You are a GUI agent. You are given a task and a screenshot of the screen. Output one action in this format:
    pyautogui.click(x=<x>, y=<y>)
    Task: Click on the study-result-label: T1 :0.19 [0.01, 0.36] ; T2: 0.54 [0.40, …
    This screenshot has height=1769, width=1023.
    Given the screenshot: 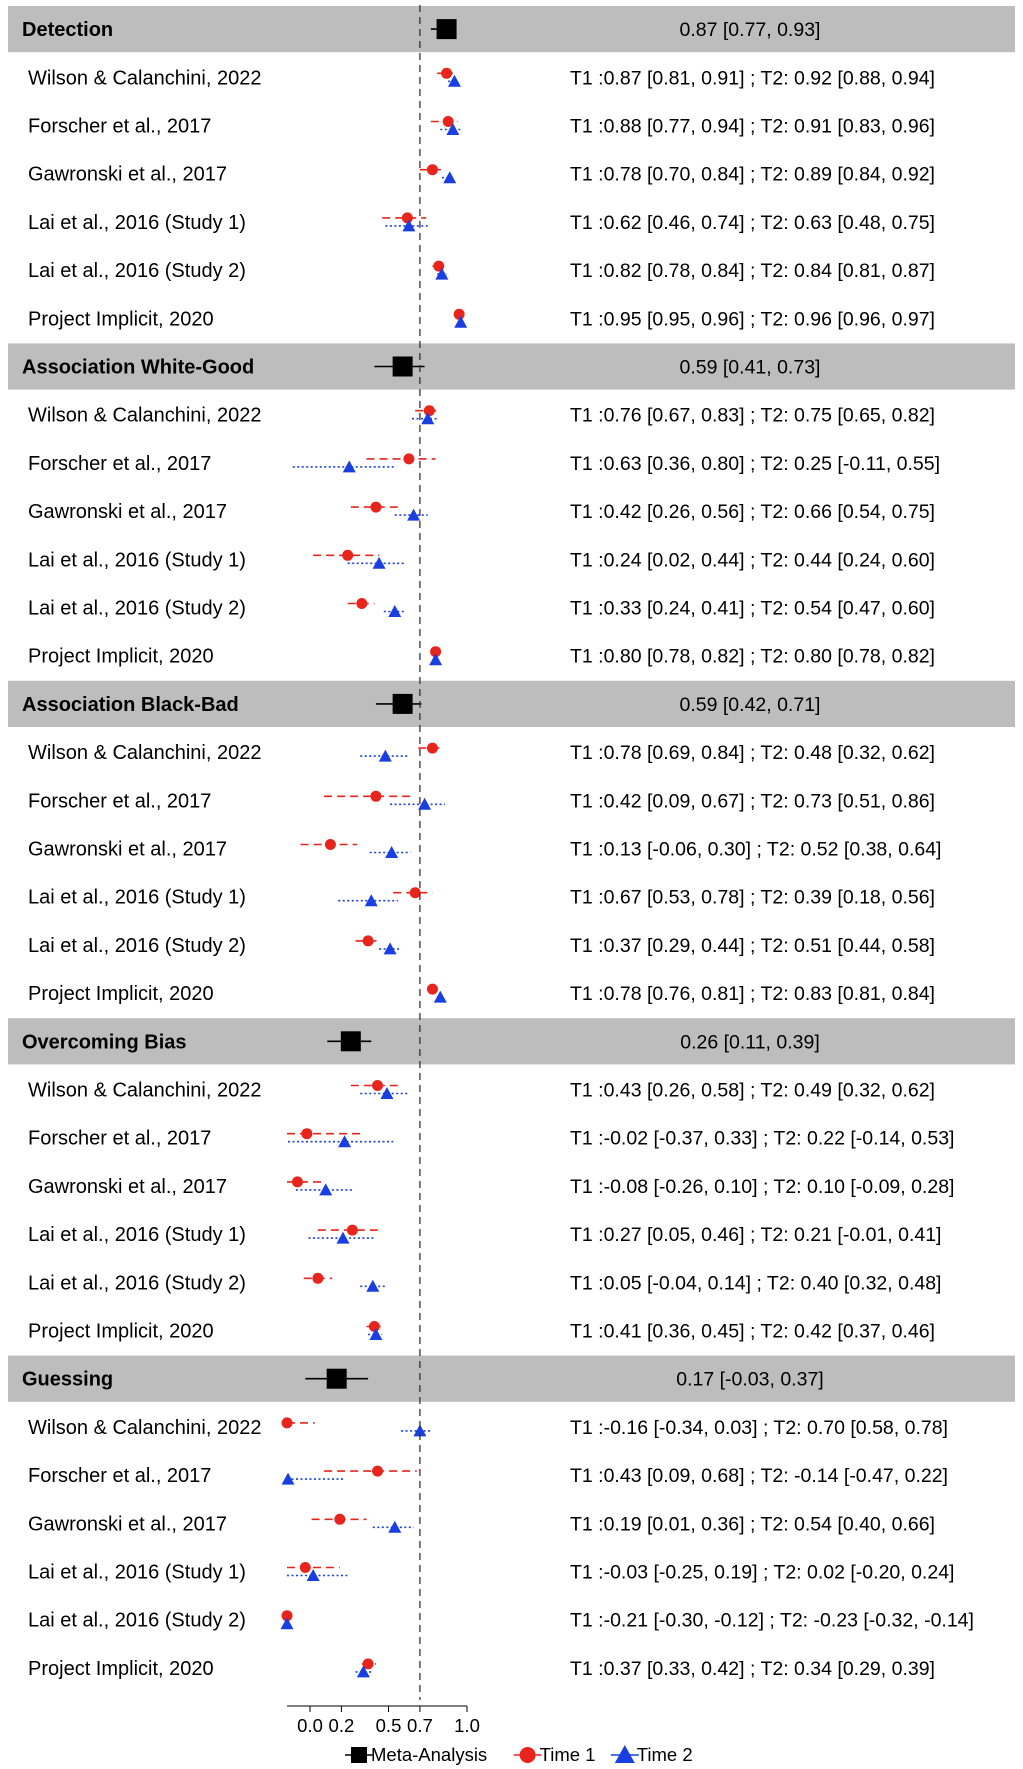 What is the action you would take?
    pyautogui.click(x=752, y=1524)
    